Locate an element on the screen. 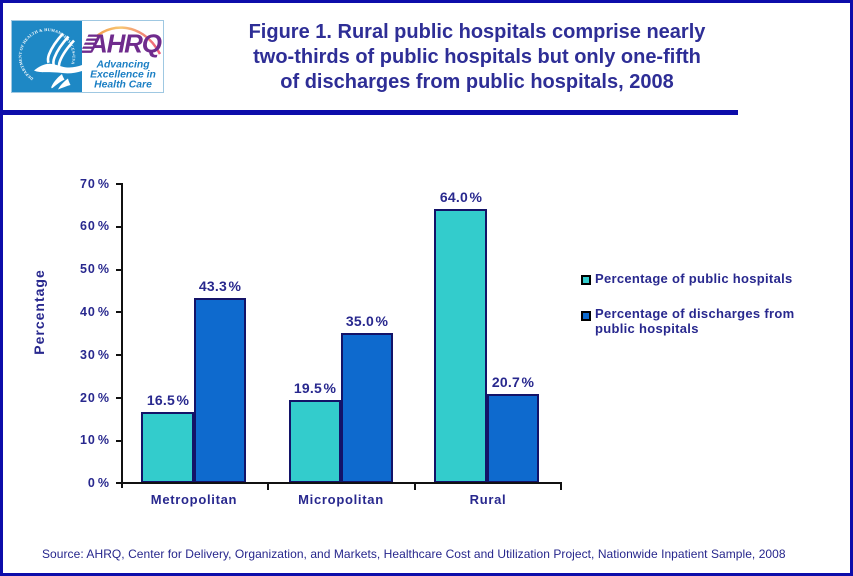  svg-text: Advancing is located at coordinates (122, 65).